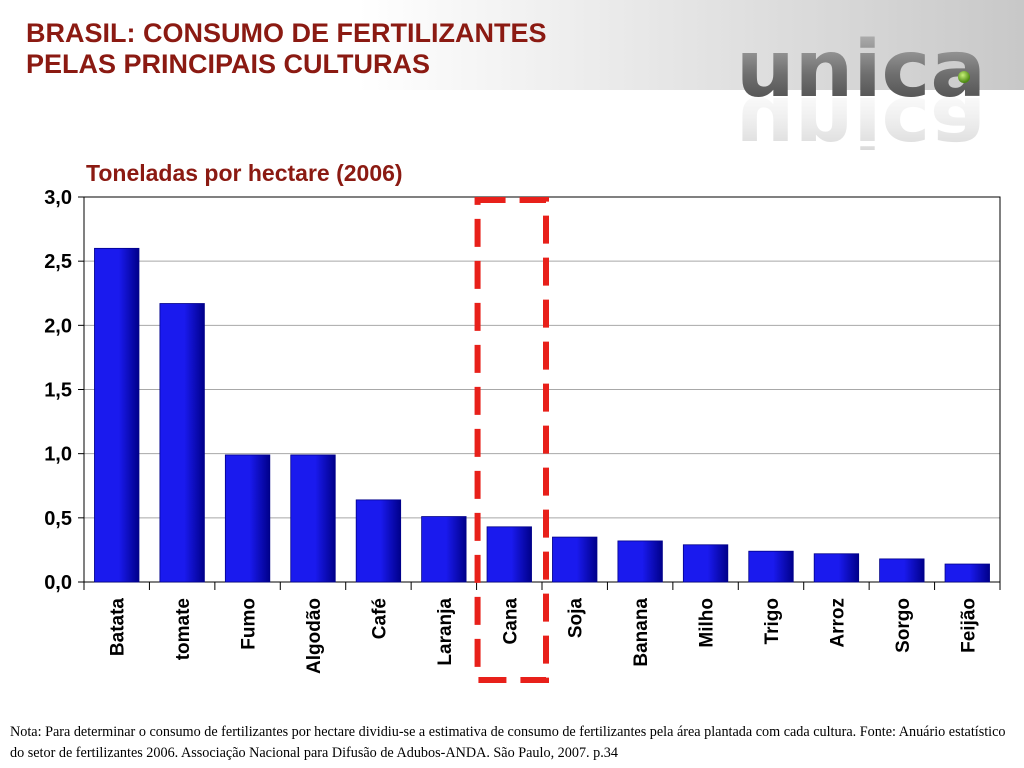  Describe the element at coordinates (576, 618) in the screenshot. I see `x-tick-label: Soja` at that location.